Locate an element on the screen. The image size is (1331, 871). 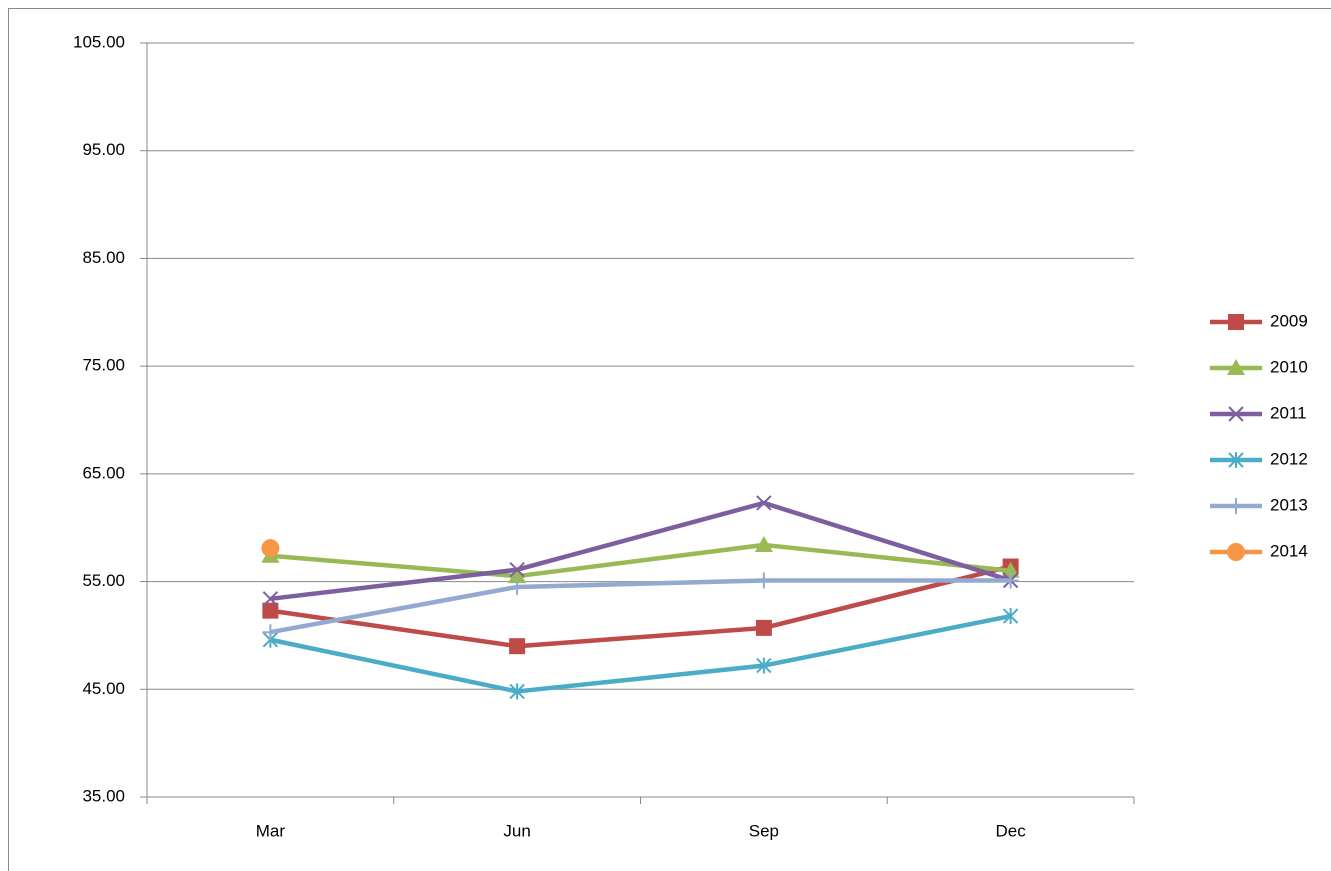
x-tick-label: Dec is located at coordinates (1011, 830).